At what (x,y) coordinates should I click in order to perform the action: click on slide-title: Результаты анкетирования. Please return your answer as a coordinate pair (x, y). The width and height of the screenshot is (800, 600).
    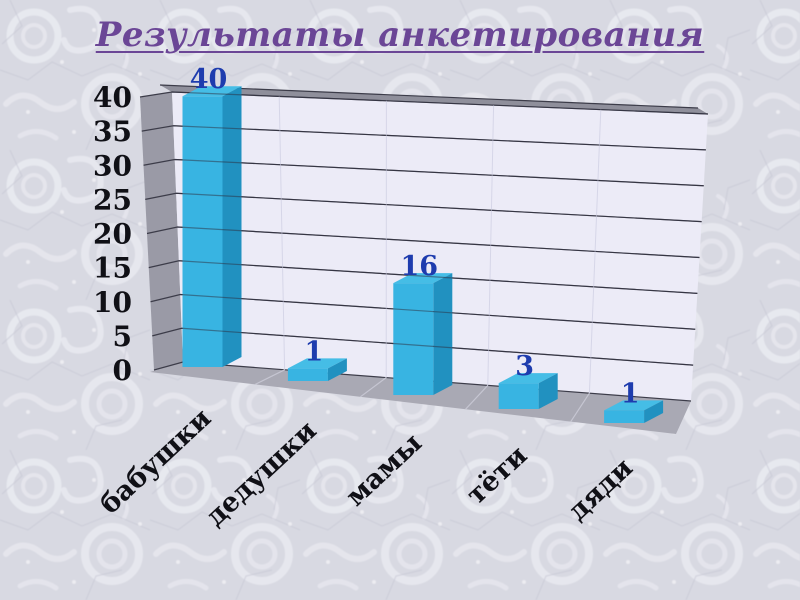
    Looking at the image, I should click on (400, 35).